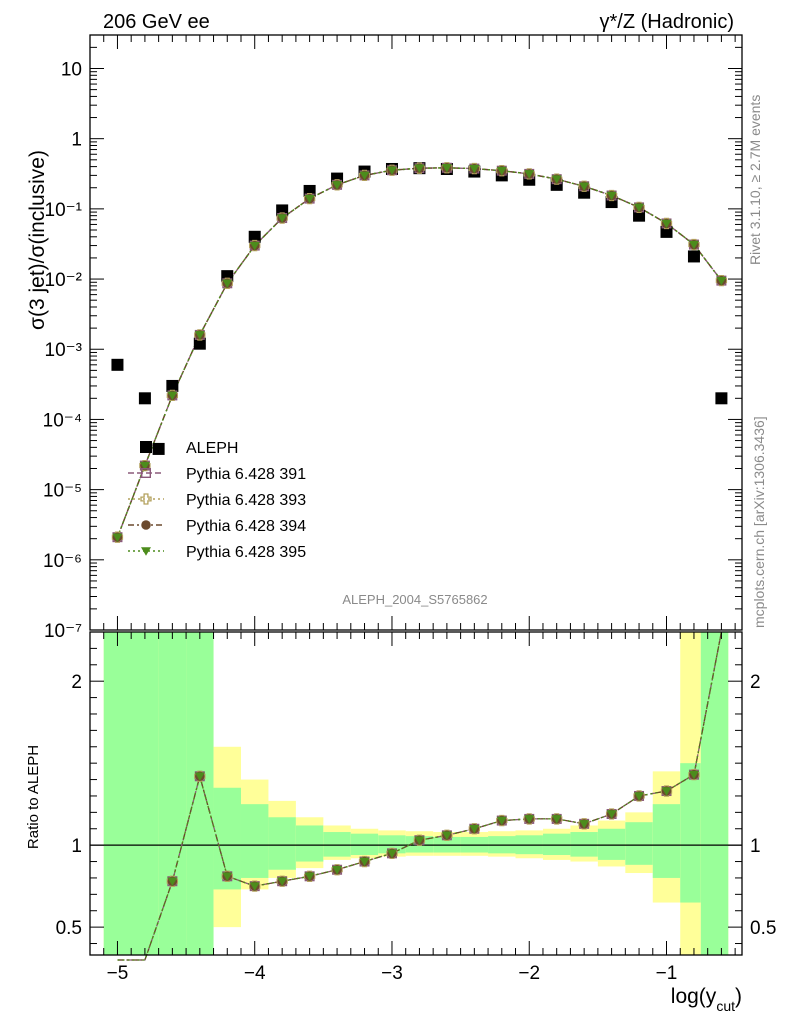  What do you see at coordinates (738, 996) in the screenshot?
I see `x-axis-label-close: )` at bounding box center [738, 996].